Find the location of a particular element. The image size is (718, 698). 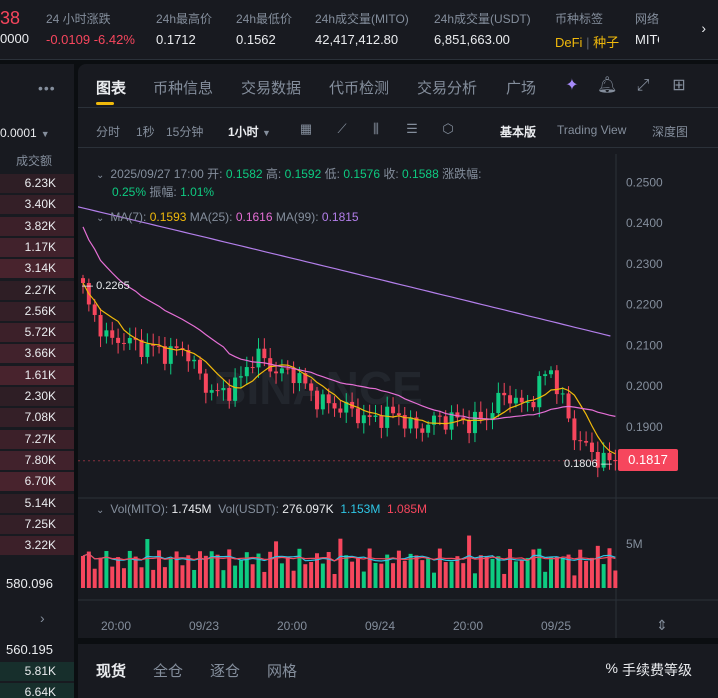

interval-time: 分时 is located at coordinates (108, 132).